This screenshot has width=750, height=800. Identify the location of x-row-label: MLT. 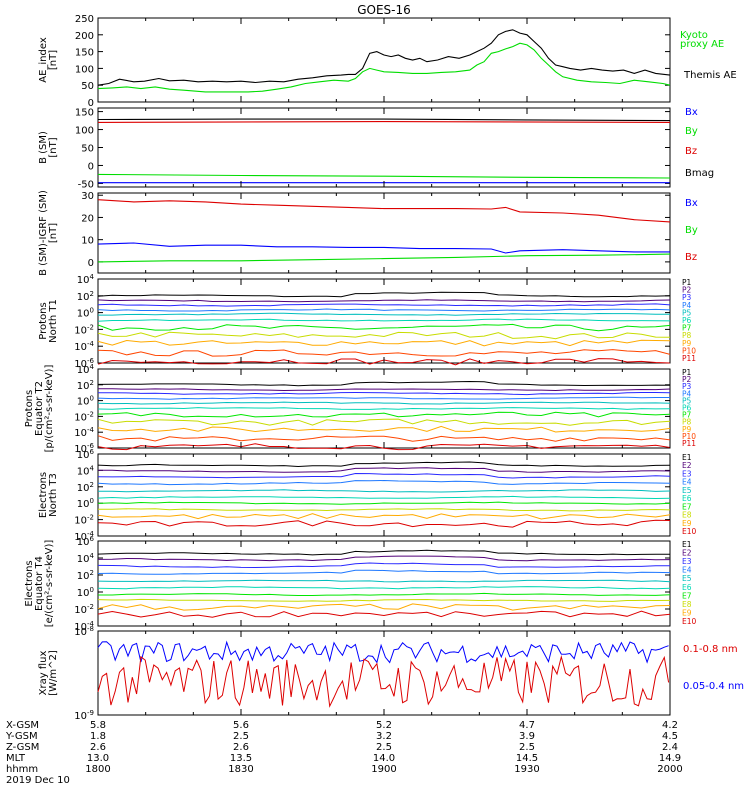
(16, 758).